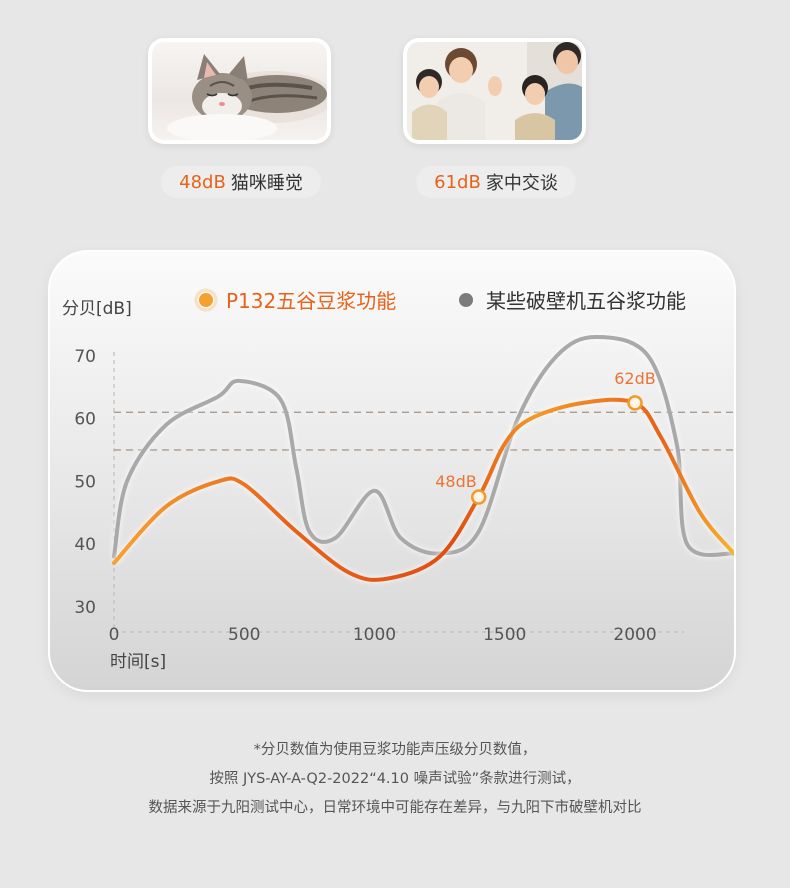 Image resolution: width=790 pixels, height=888 pixels. I want to click on annotation-label: 48dB, so click(456, 481).